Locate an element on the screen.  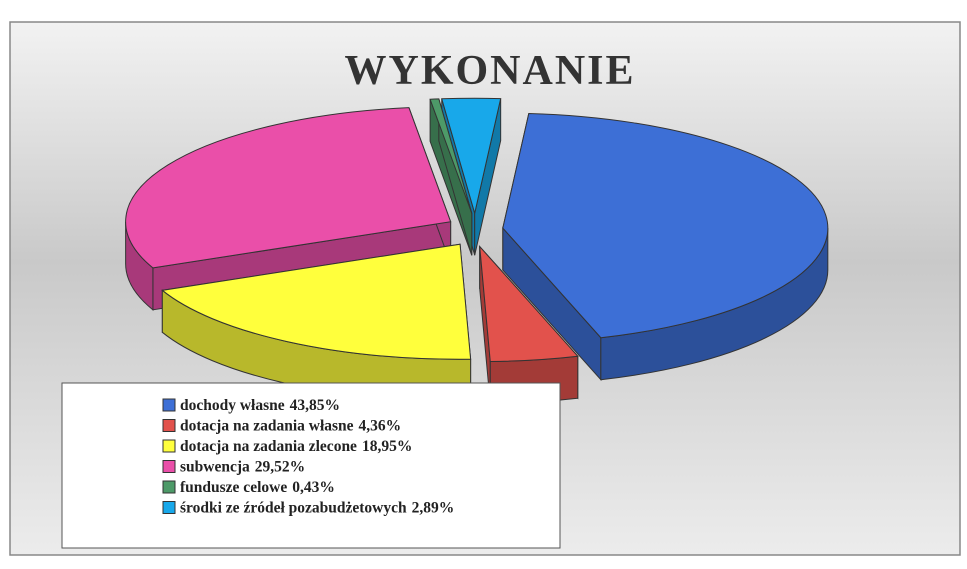
legend-value: 0,43% is located at coordinates (313, 487).